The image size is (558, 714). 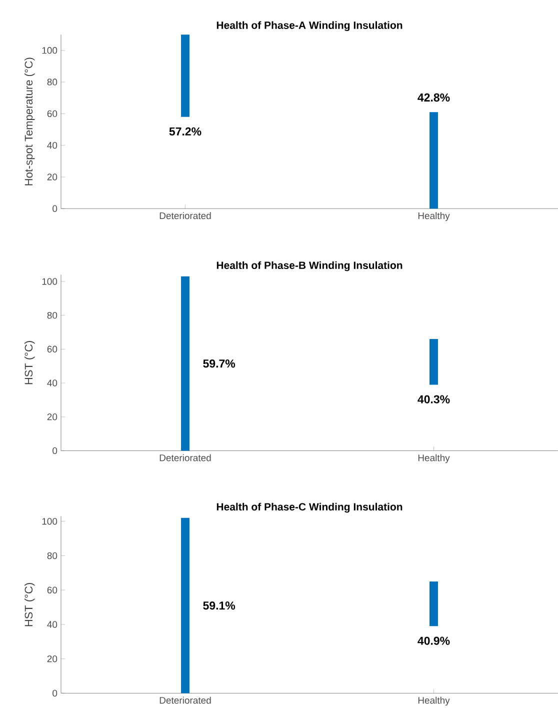 What do you see at coordinates (434, 640) in the screenshot?
I see `annotation: 40.9%` at bounding box center [434, 640].